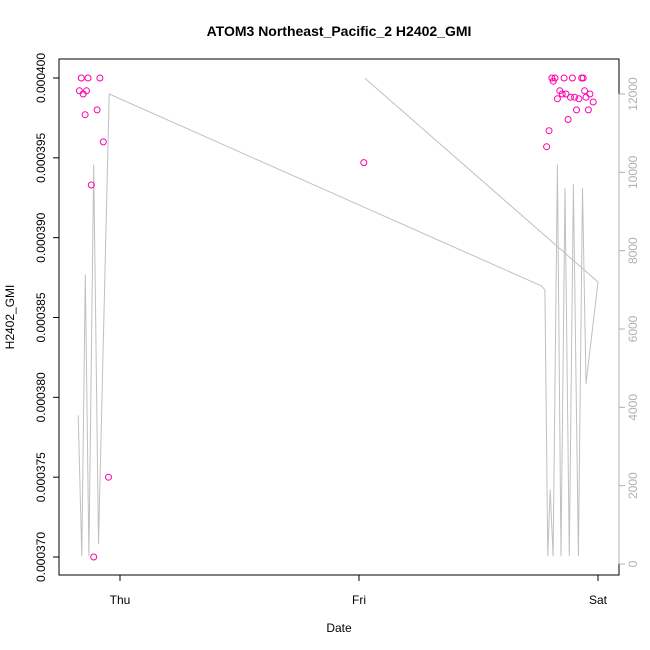  I want to click on y-tick-label: 0.000400, so click(41, 78).